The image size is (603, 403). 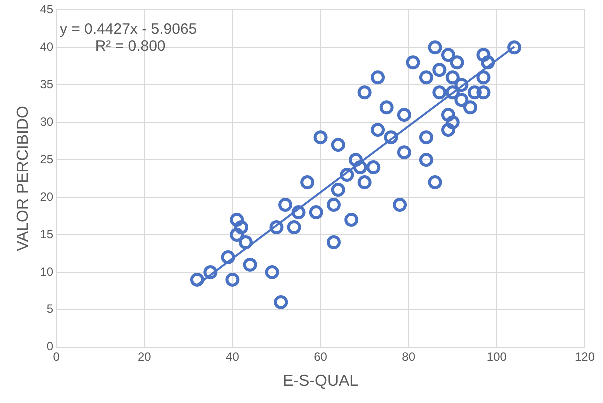 I want to click on y-tick-label: 15, so click(x=47, y=234).